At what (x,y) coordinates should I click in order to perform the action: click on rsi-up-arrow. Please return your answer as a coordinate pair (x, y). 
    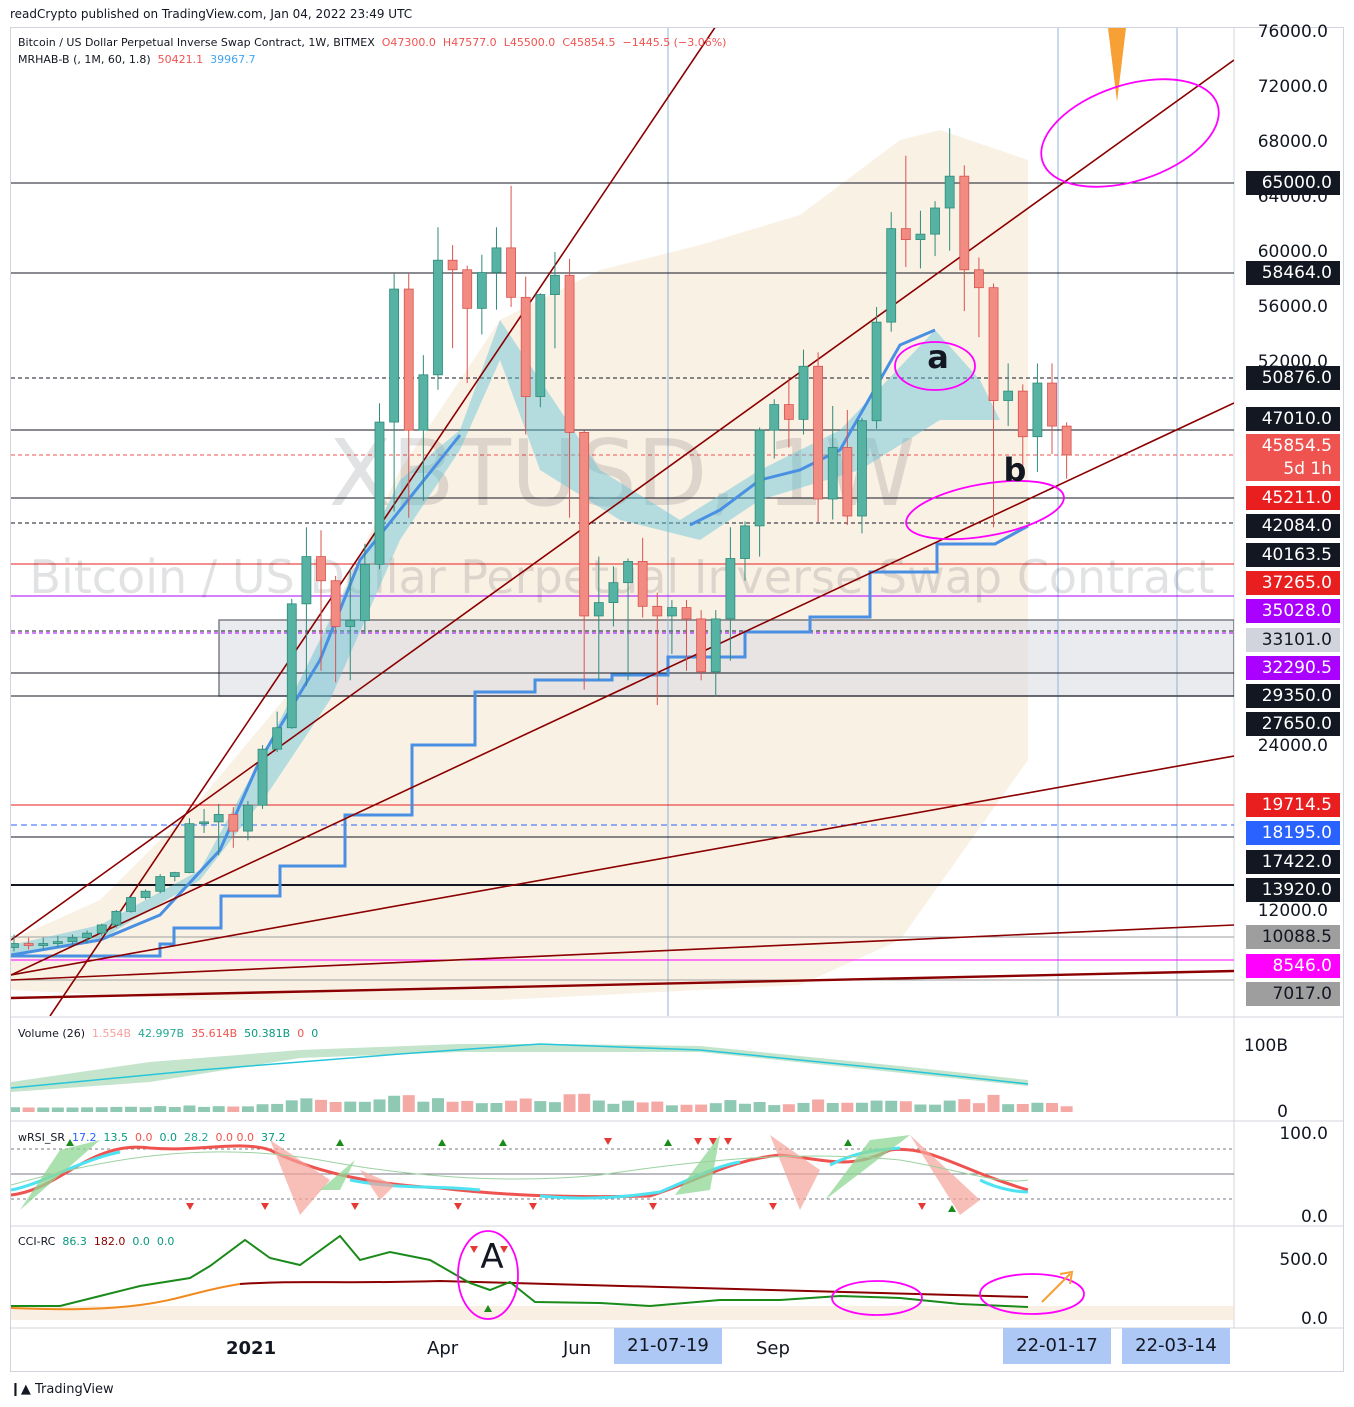
    Looking at the image, I should click on (340, 1142).